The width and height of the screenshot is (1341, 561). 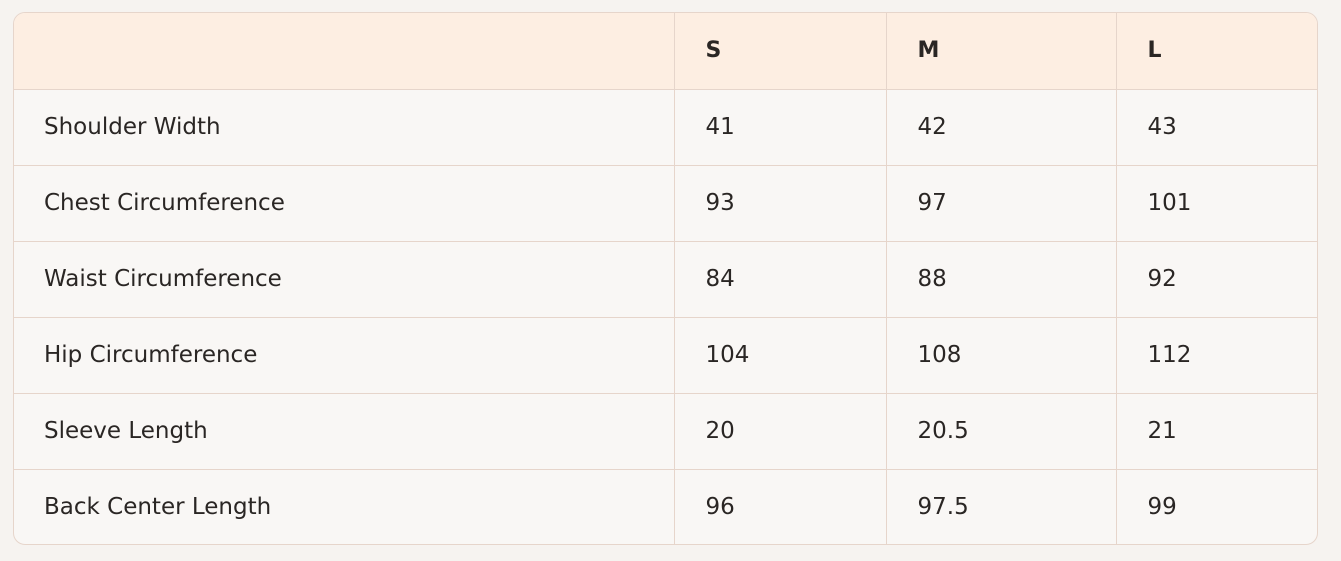 What do you see at coordinates (780, 51) in the screenshot?
I see `header-cell-s: S` at bounding box center [780, 51].